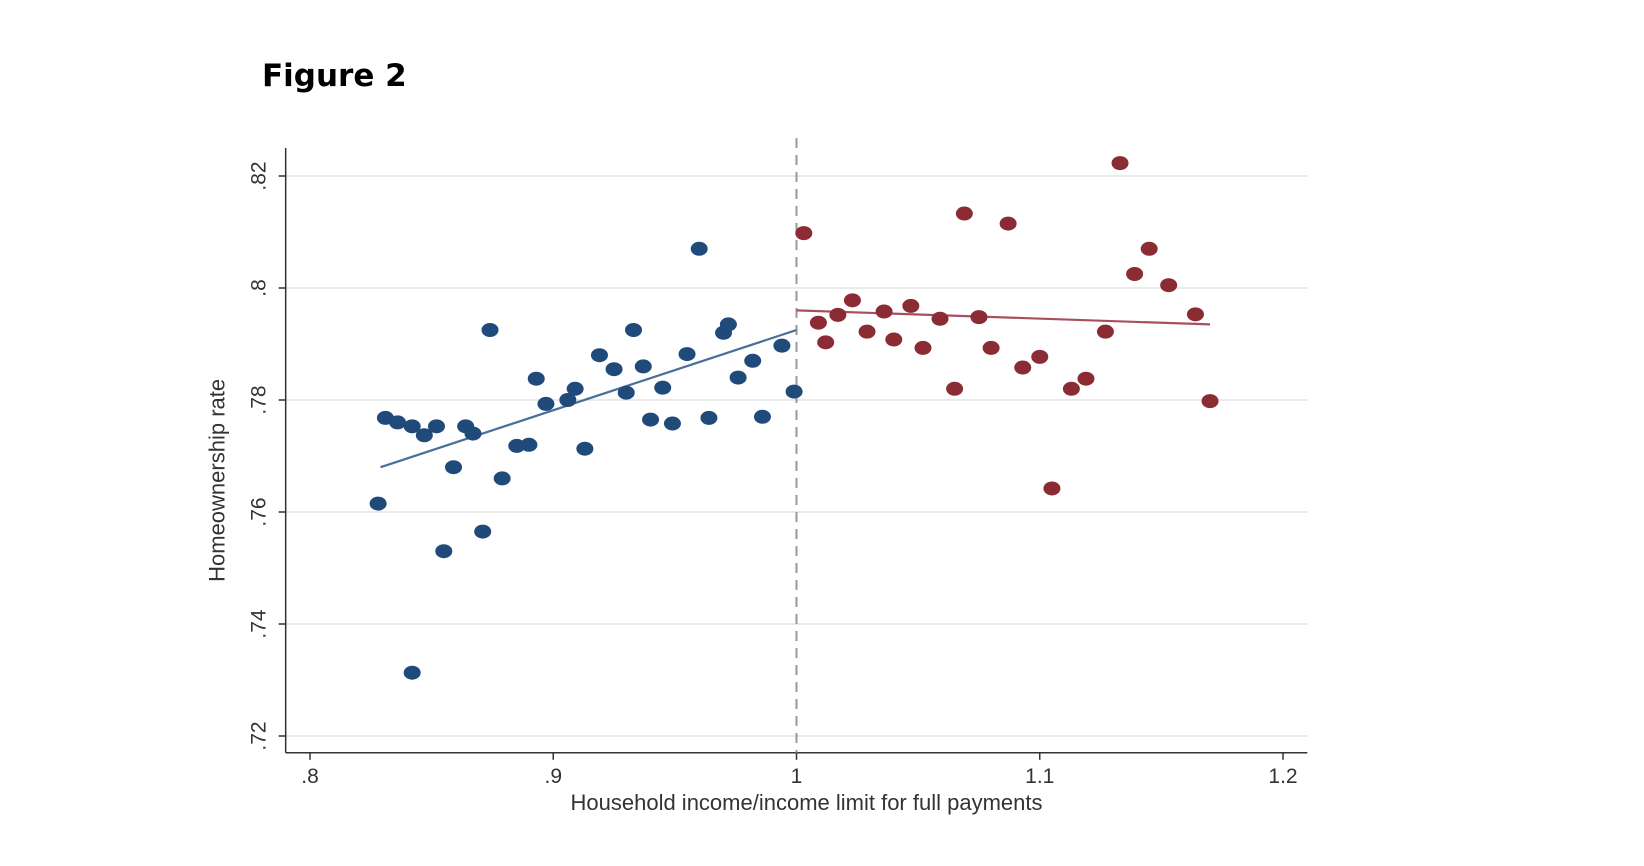 The height and width of the screenshot is (866, 1644). Describe the element at coordinates (334, 76) in the screenshot. I see `figure-title: Figure 2` at that location.